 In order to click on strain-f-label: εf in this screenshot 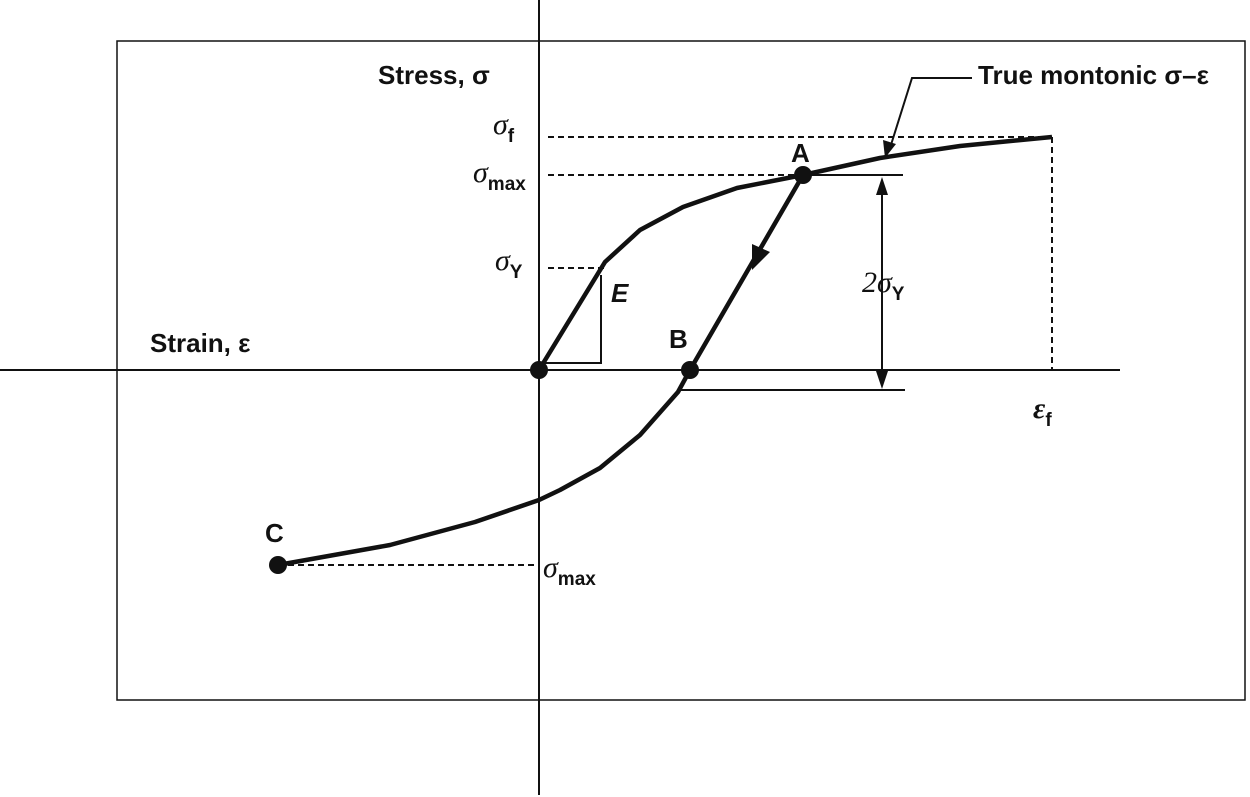, I will do `click(1042, 411)`.